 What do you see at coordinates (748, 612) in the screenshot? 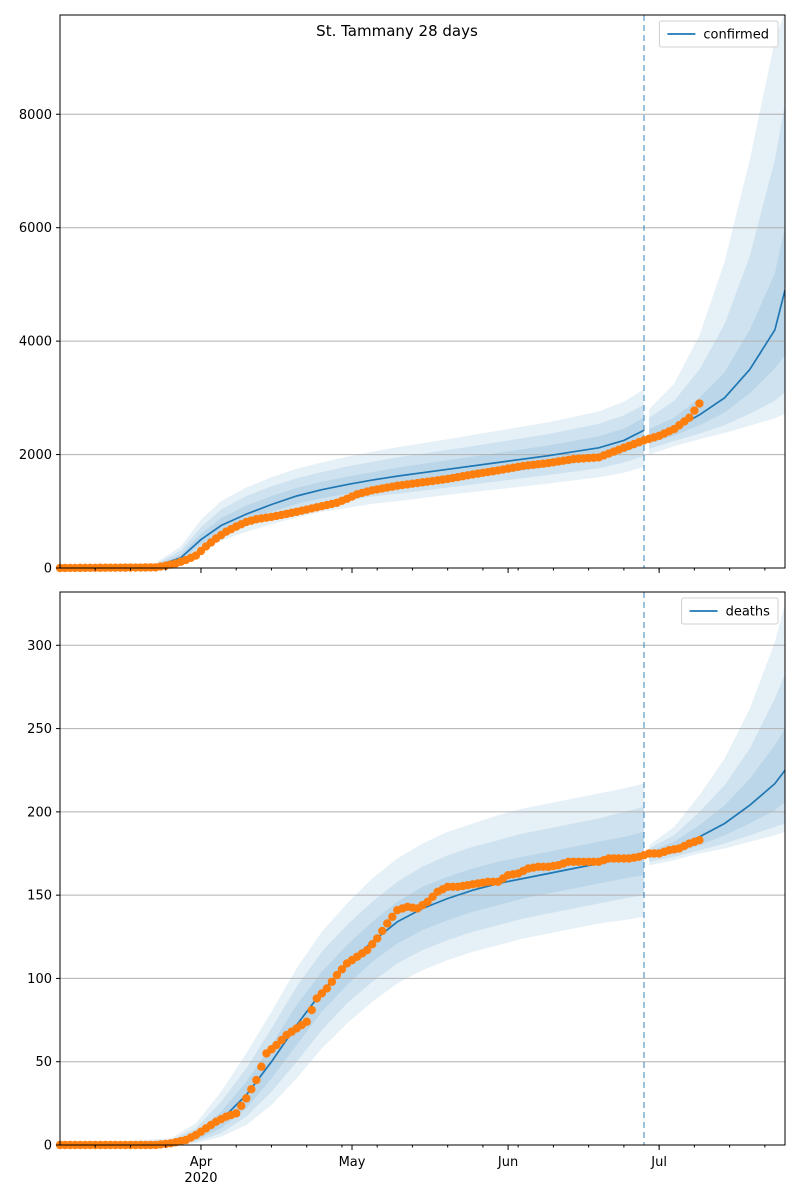
I see `legend-label: deaths` at bounding box center [748, 612].